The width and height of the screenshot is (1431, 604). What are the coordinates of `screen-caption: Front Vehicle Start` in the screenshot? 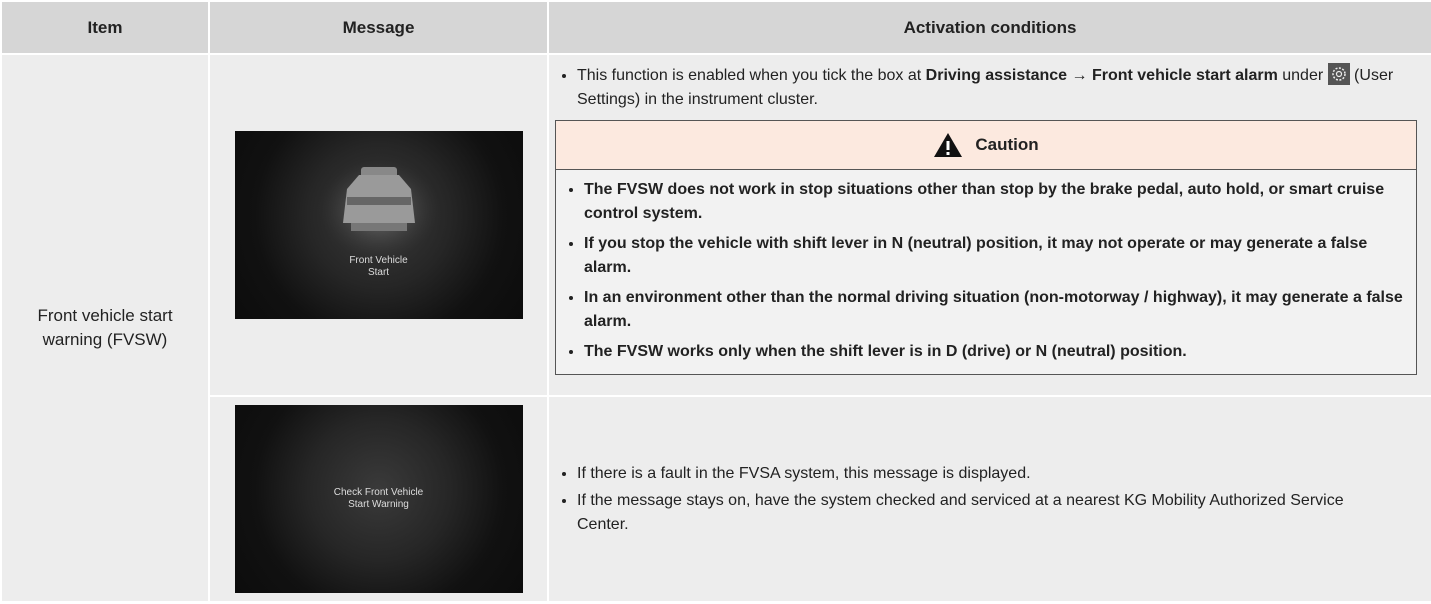 It's located at (379, 267).